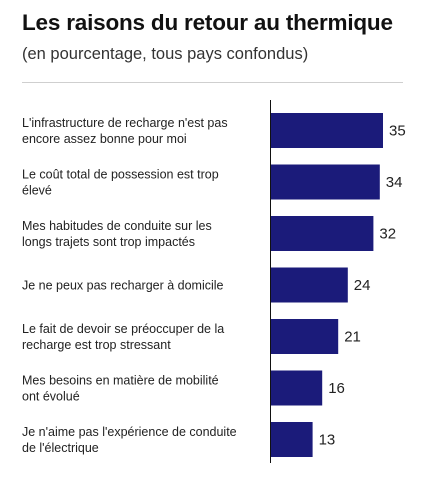 This screenshot has width=440, height=487. Describe the element at coordinates (397, 131) in the screenshot. I see `value-label-1: 35` at that location.